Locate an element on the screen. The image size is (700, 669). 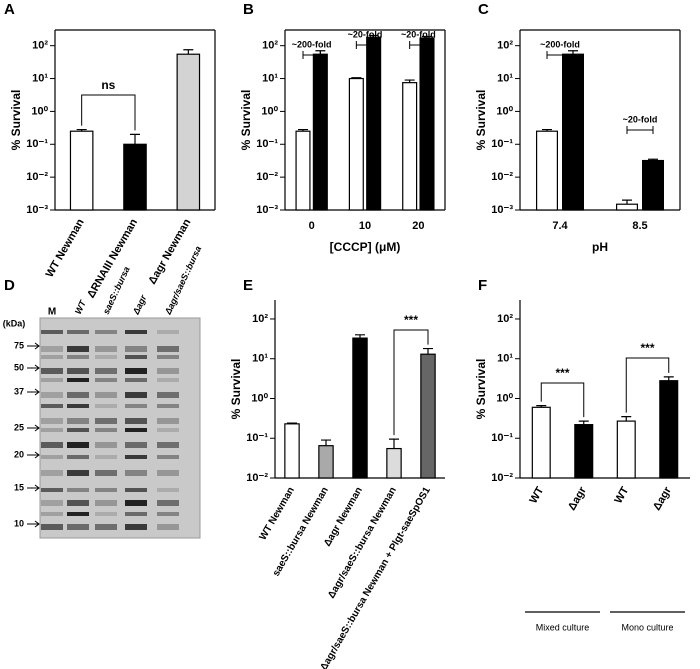
x-tick-label: 20 is located at coordinates (418, 226).